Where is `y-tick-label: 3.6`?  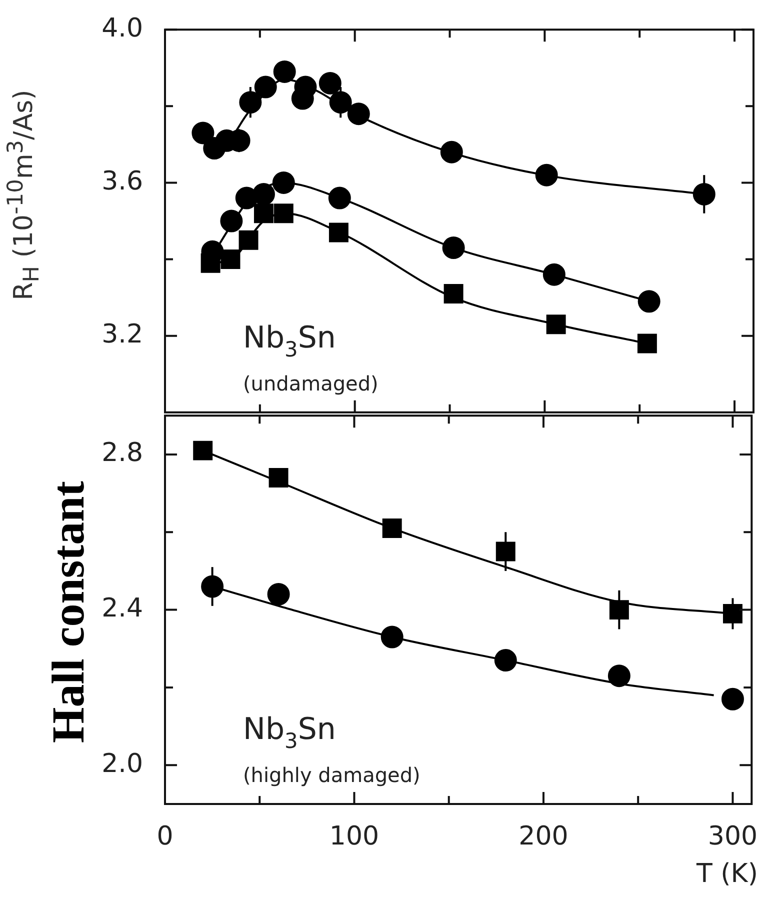
y-tick-label: 3.6 is located at coordinates (122, 181).